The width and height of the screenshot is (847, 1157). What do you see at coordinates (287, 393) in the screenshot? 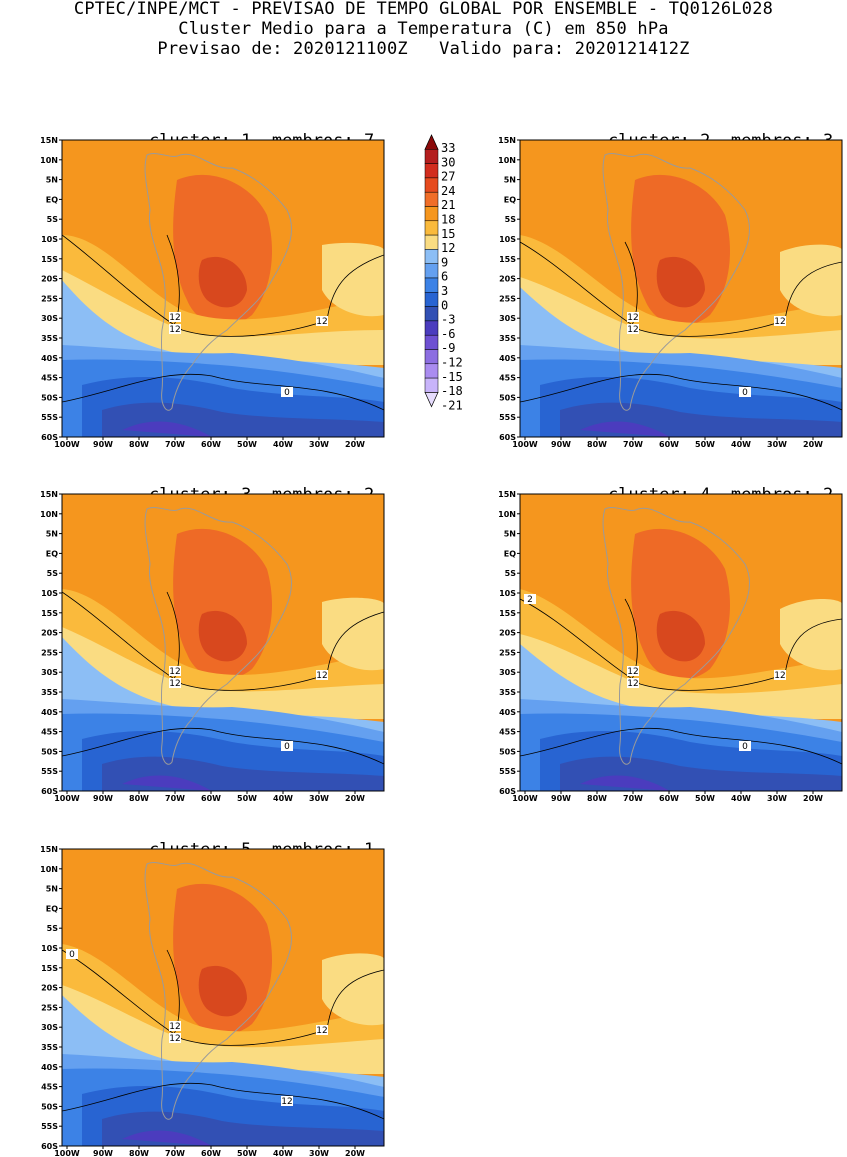
I see `contour-label: 0` at bounding box center [287, 393].